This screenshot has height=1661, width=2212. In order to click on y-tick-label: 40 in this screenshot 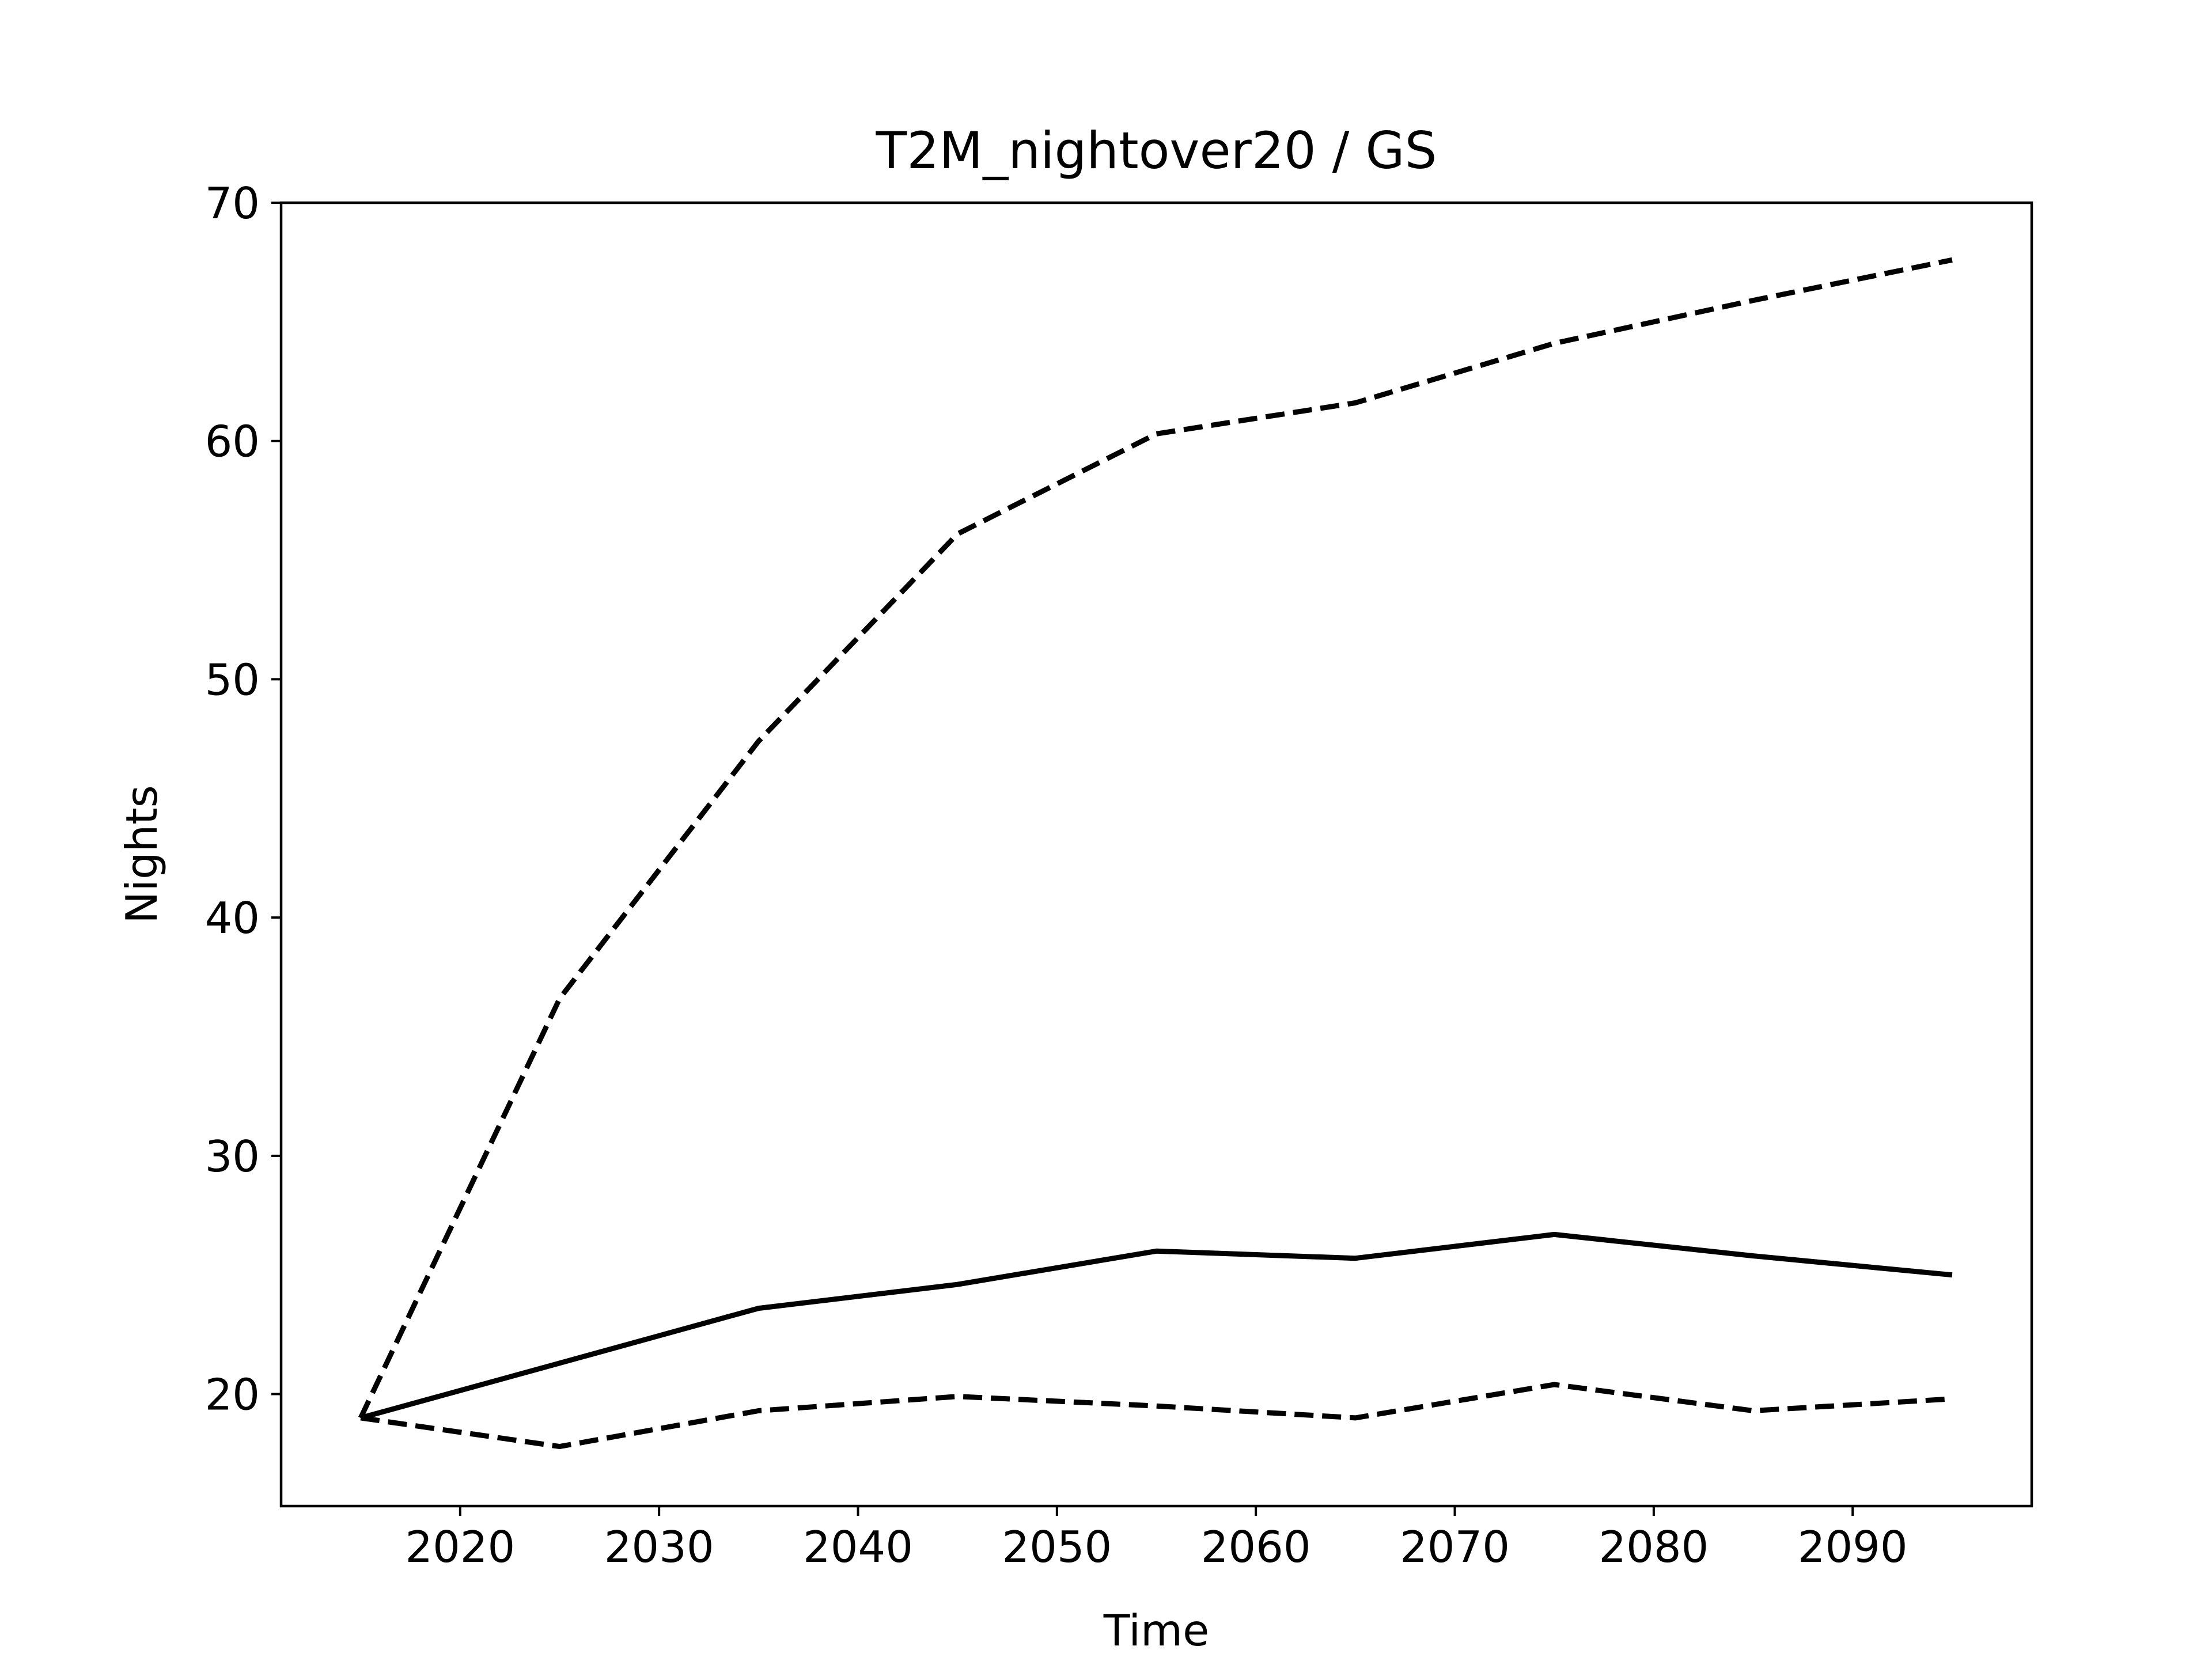, I will do `click(232, 918)`.